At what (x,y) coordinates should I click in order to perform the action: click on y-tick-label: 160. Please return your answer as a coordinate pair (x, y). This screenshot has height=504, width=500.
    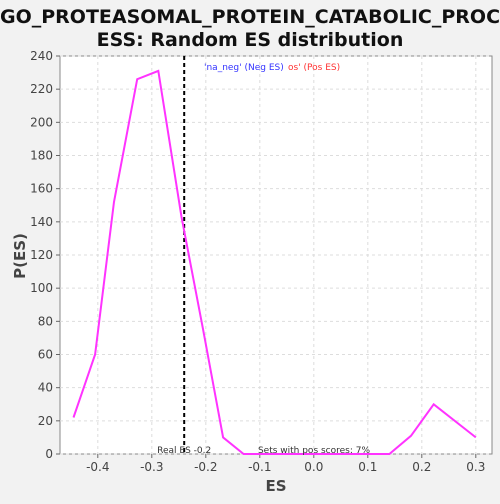
    Looking at the image, I should click on (41, 189).